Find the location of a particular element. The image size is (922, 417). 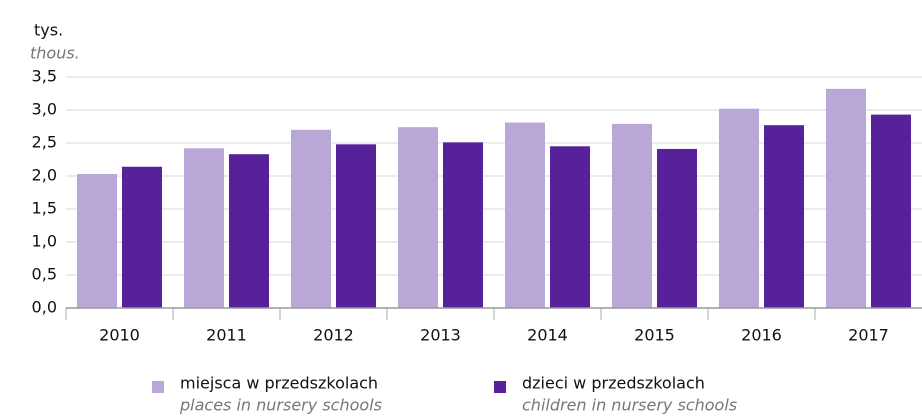

y-tick-label: 0,0 is located at coordinates (44, 307).